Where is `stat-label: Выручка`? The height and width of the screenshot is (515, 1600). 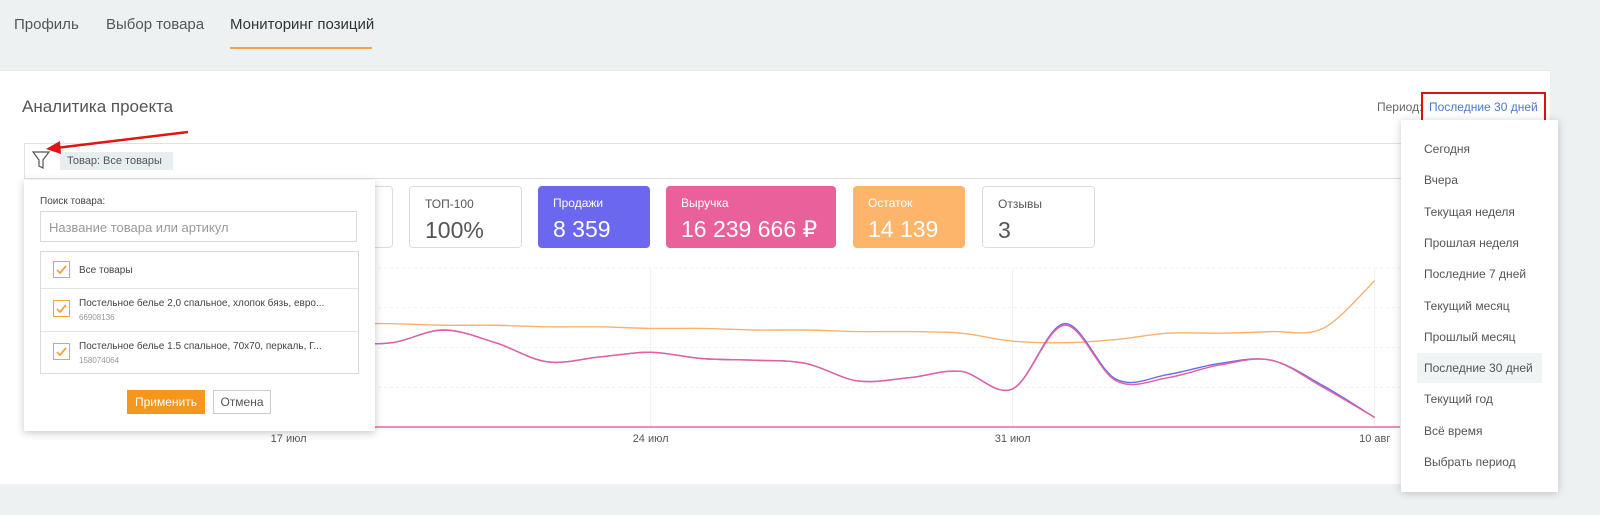 stat-label: Выручка is located at coordinates (705, 203).